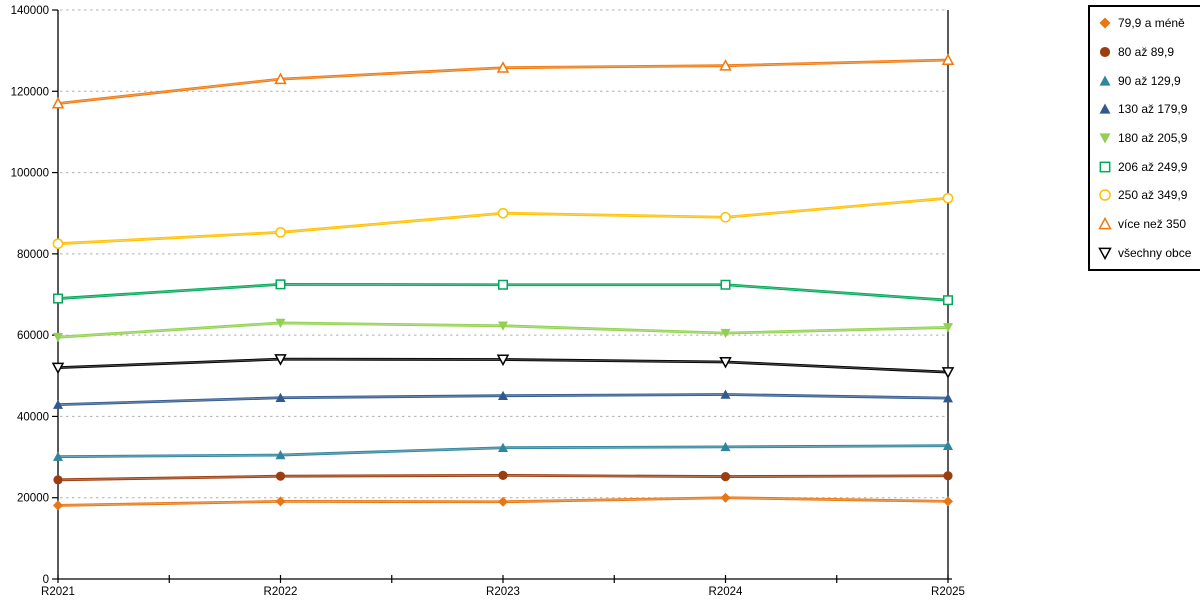 The height and width of the screenshot is (600, 1200). Describe the element at coordinates (948, 592) in the screenshot. I see `x-tick-label: R2025` at that location.